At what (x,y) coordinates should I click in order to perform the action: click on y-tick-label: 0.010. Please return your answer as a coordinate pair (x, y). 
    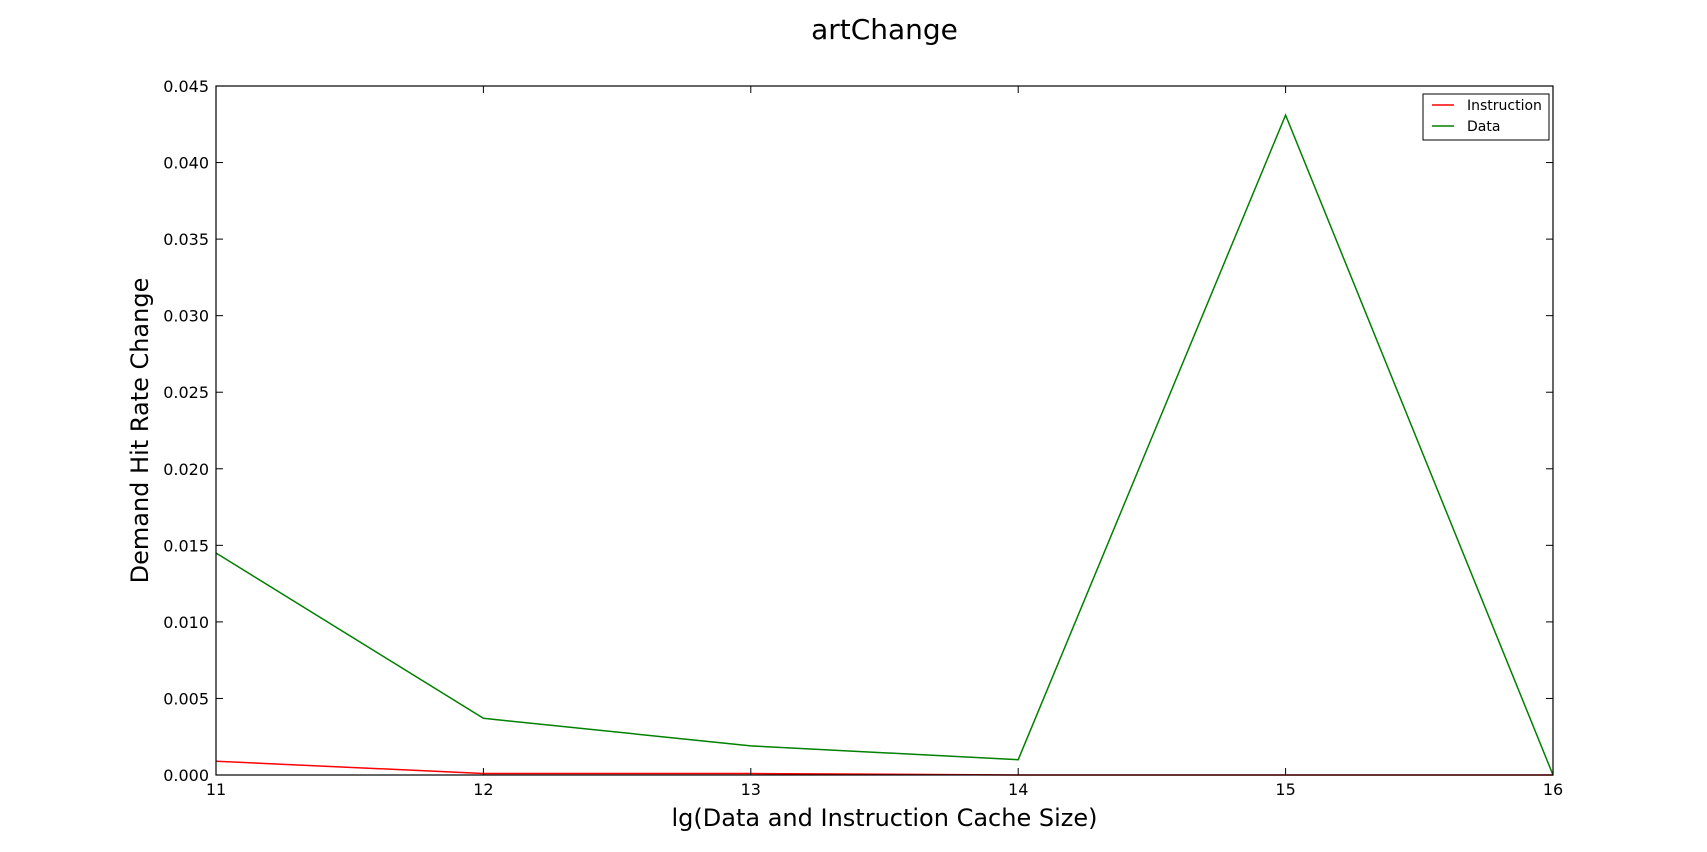
    Looking at the image, I should click on (186, 622).